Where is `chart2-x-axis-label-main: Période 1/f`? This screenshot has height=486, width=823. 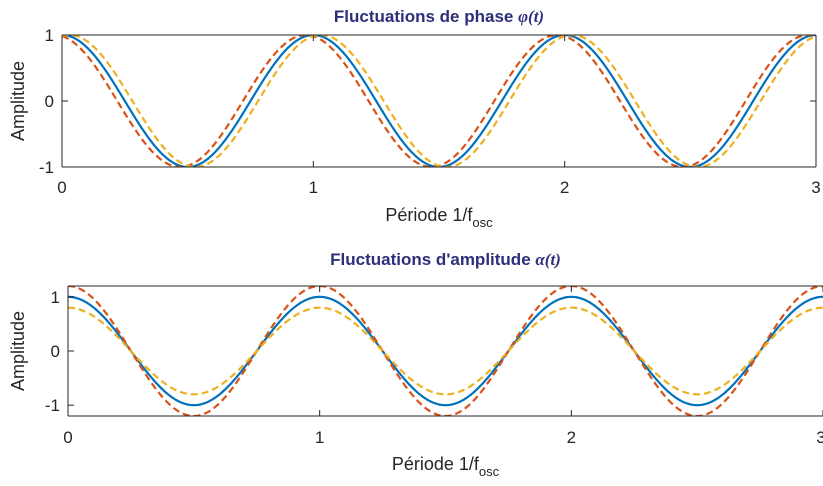
chart2-x-axis-label-main: Période 1/f is located at coordinates (436, 464).